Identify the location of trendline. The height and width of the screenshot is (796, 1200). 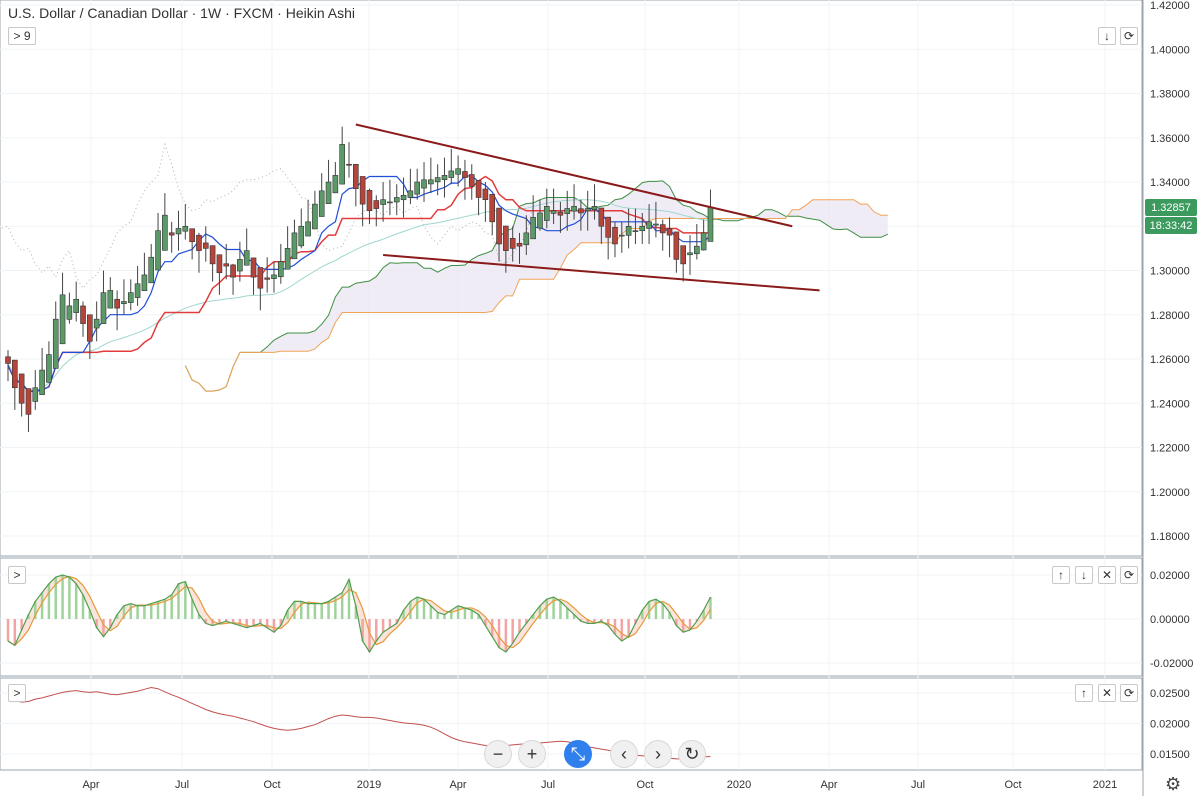
(574, 175).